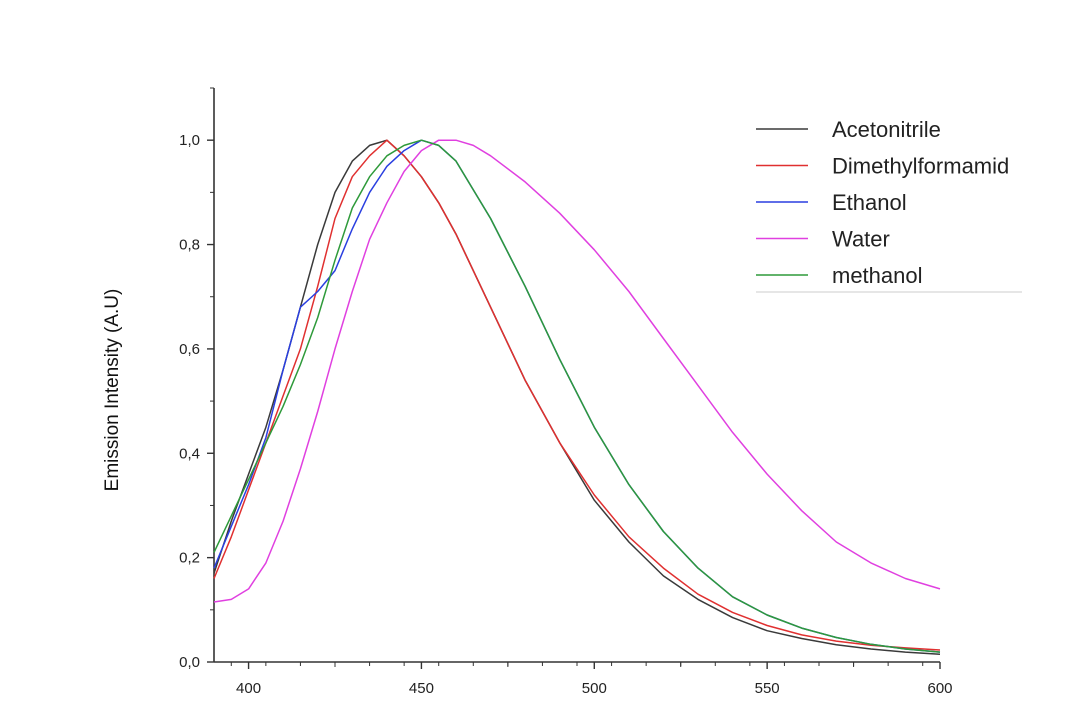 Image resolution: width=1074 pixels, height=718 pixels. What do you see at coordinates (189, 453) in the screenshot?
I see `y-tick-label: 0,4` at bounding box center [189, 453].